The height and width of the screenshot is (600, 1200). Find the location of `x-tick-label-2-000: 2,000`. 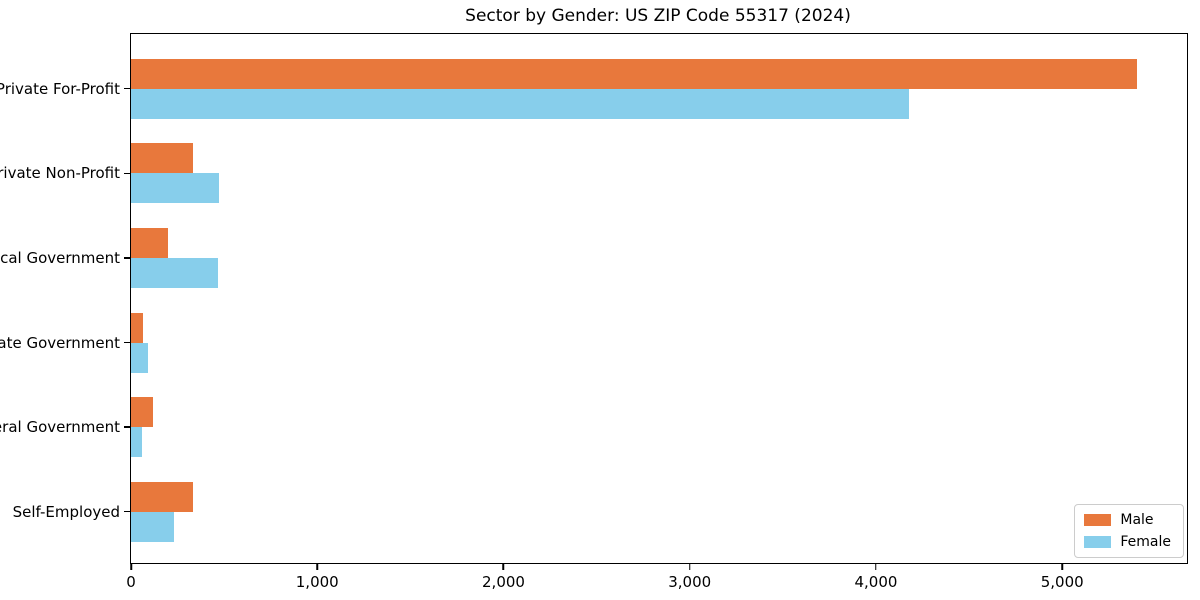

x-tick-label-2-000: 2,000 is located at coordinates (503, 582).